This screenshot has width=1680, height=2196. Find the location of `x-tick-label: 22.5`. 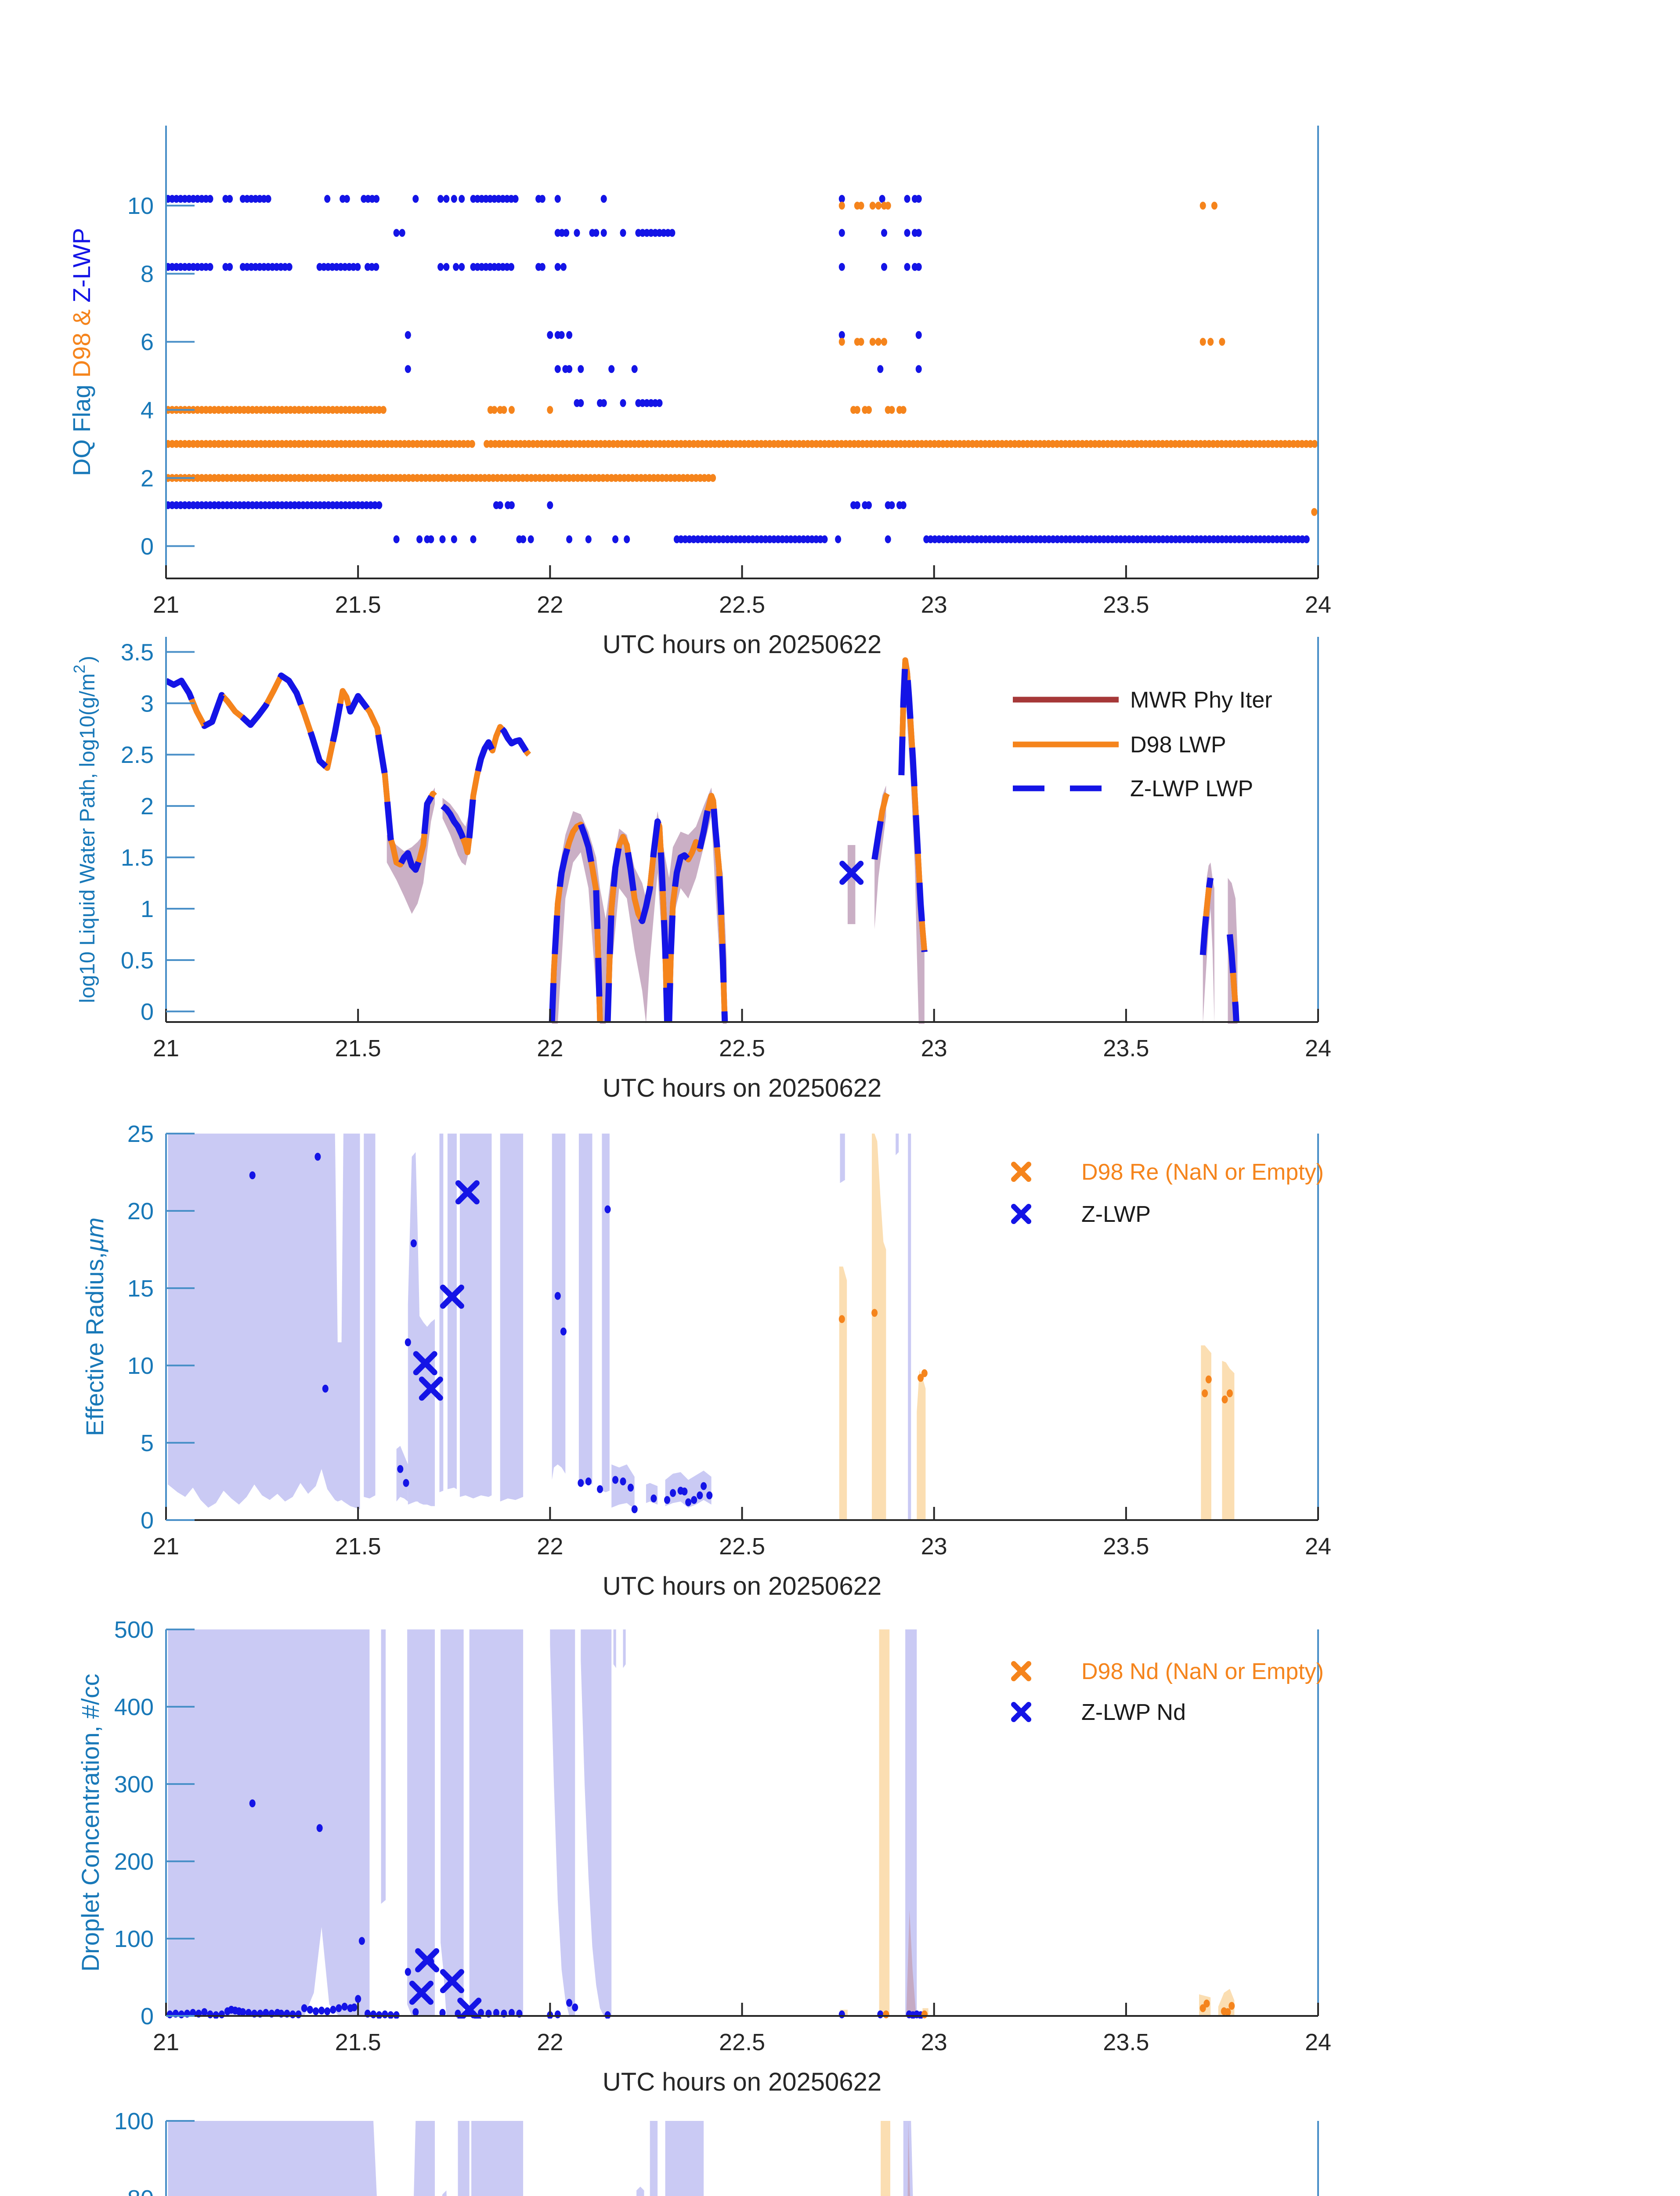

x-tick-label: 22.5 is located at coordinates (742, 1048).